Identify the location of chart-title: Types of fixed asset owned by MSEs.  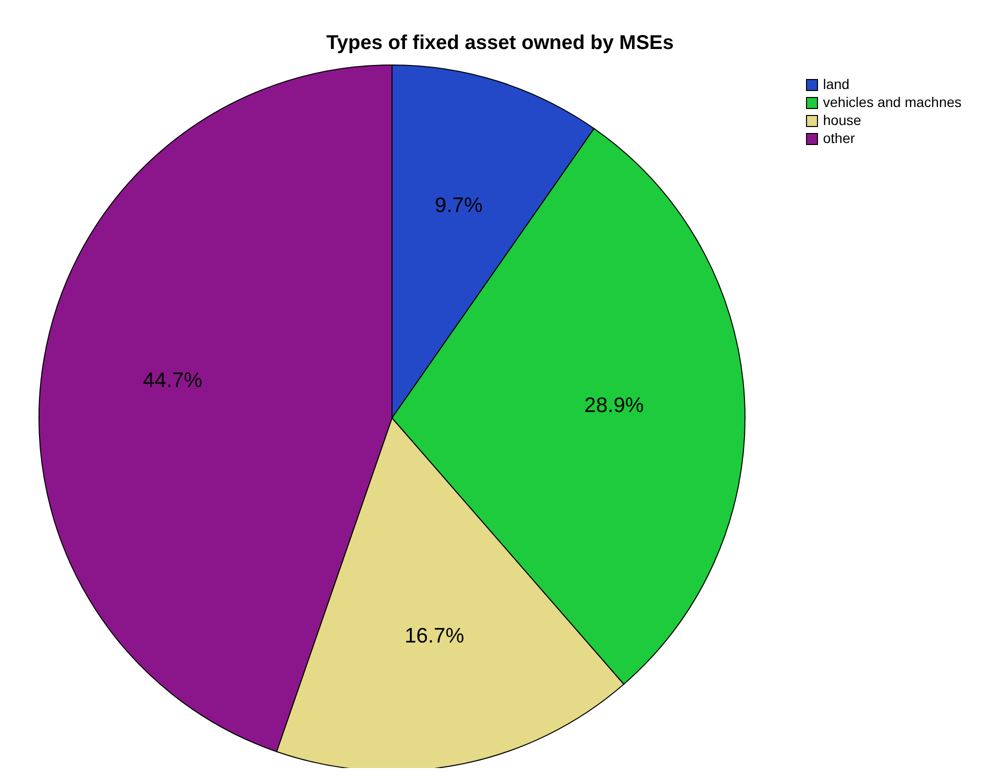
(500, 43).